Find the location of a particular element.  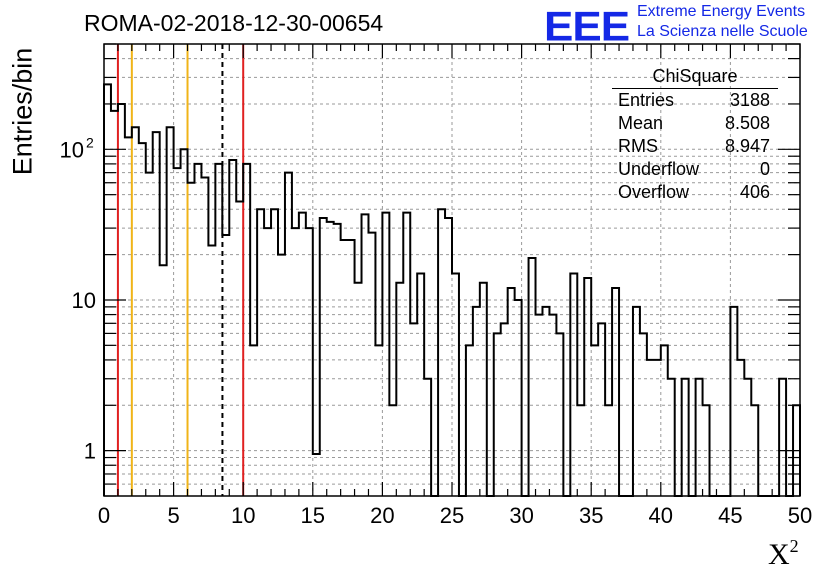

reference-lines is located at coordinates (180, 270).